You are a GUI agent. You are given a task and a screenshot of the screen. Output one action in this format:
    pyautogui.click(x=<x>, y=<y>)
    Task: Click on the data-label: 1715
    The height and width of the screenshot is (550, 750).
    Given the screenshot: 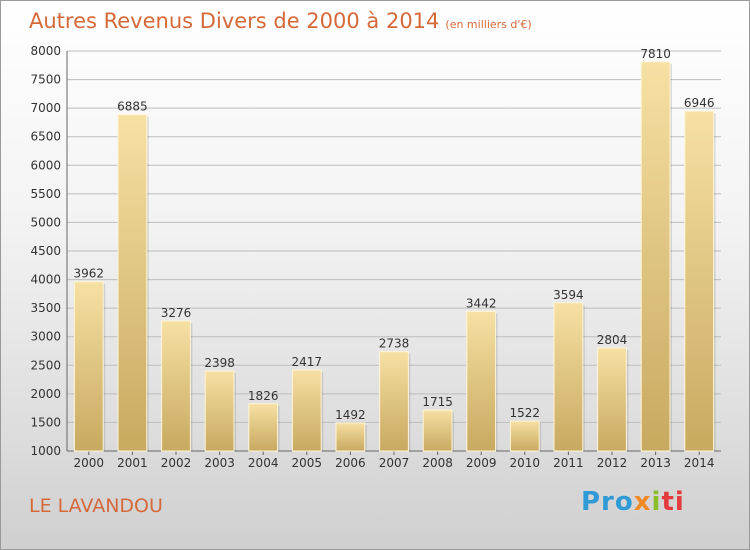 What is the action you would take?
    pyautogui.click(x=437, y=402)
    